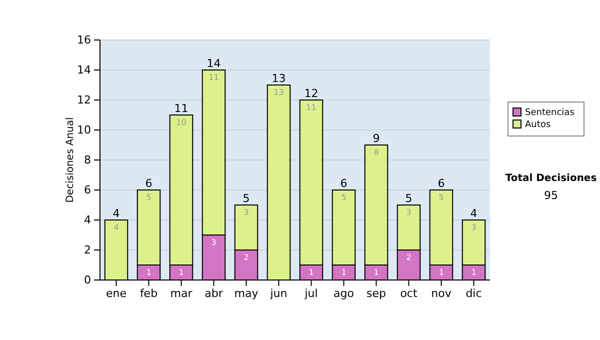 This screenshot has height=340, width=600. I want to click on y-tick-label: 6, so click(87, 190).